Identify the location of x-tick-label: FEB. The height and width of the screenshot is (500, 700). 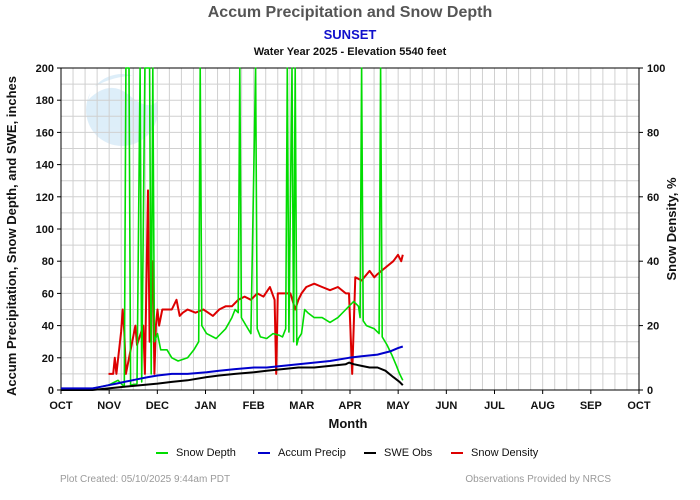
(254, 406).